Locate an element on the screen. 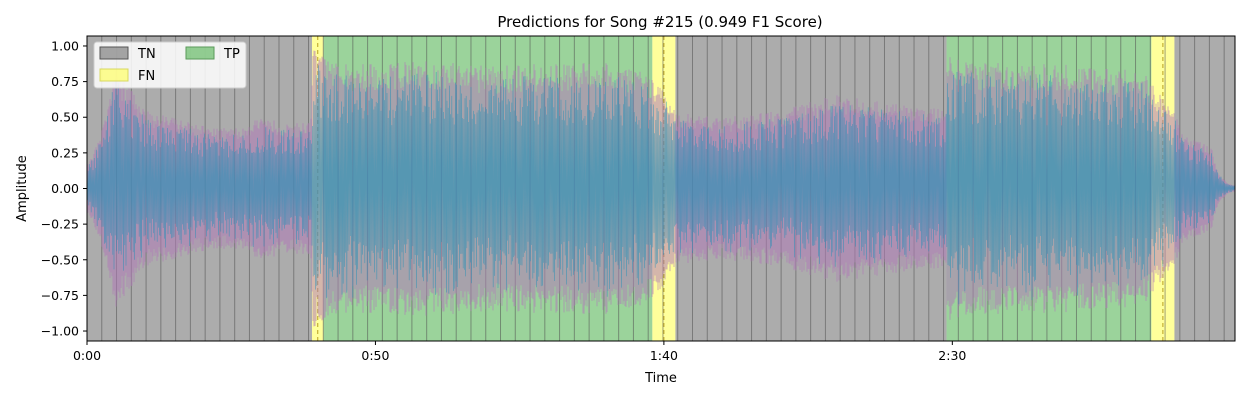  legend-swatch-tp is located at coordinates (200, 53).